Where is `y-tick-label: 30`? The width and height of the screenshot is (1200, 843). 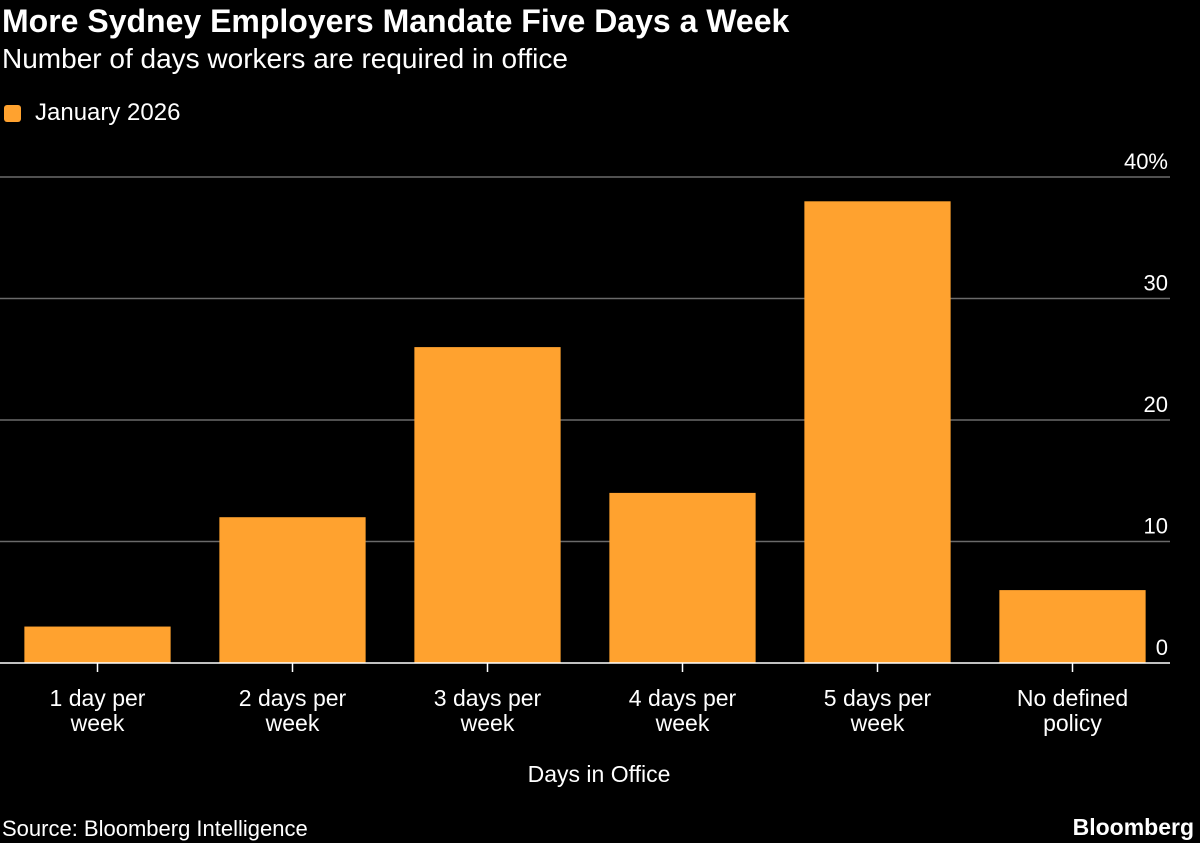
y-tick-label: 30 is located at coordinates (1156, 283).